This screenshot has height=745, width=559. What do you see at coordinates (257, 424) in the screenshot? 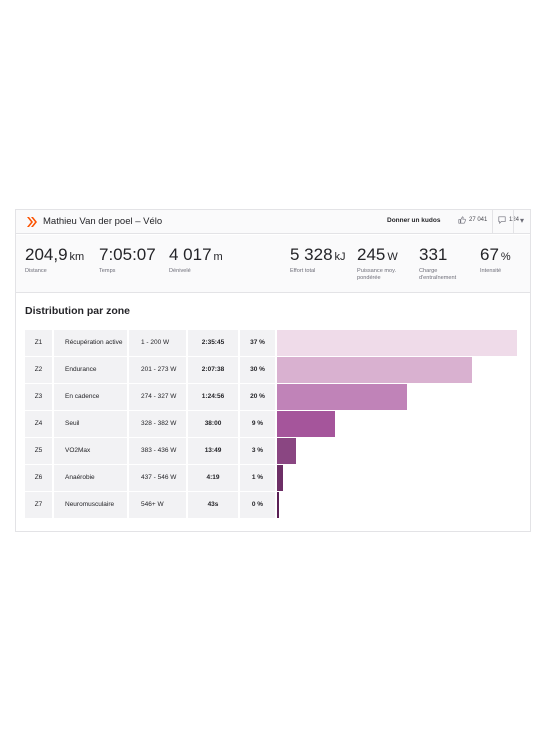
I see `zone-percent: 9 %` at bounding box center [257, 424].